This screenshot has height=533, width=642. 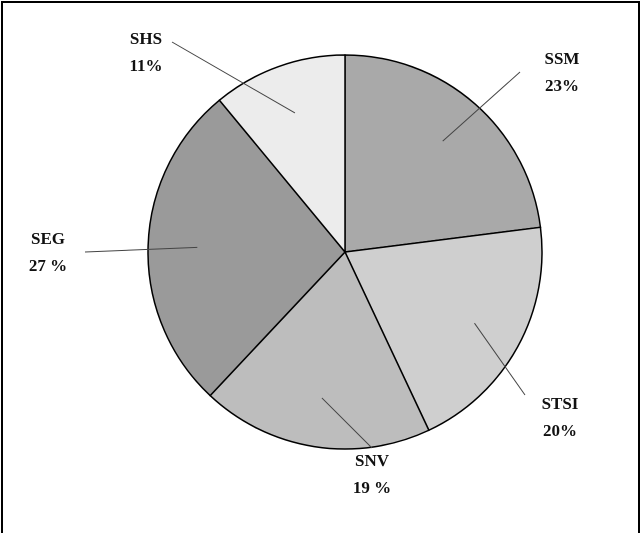 What do you see at coordinates (372, 487) in the screenshot?
I see `value-label: 19 %` at bounding box center [372, 487].